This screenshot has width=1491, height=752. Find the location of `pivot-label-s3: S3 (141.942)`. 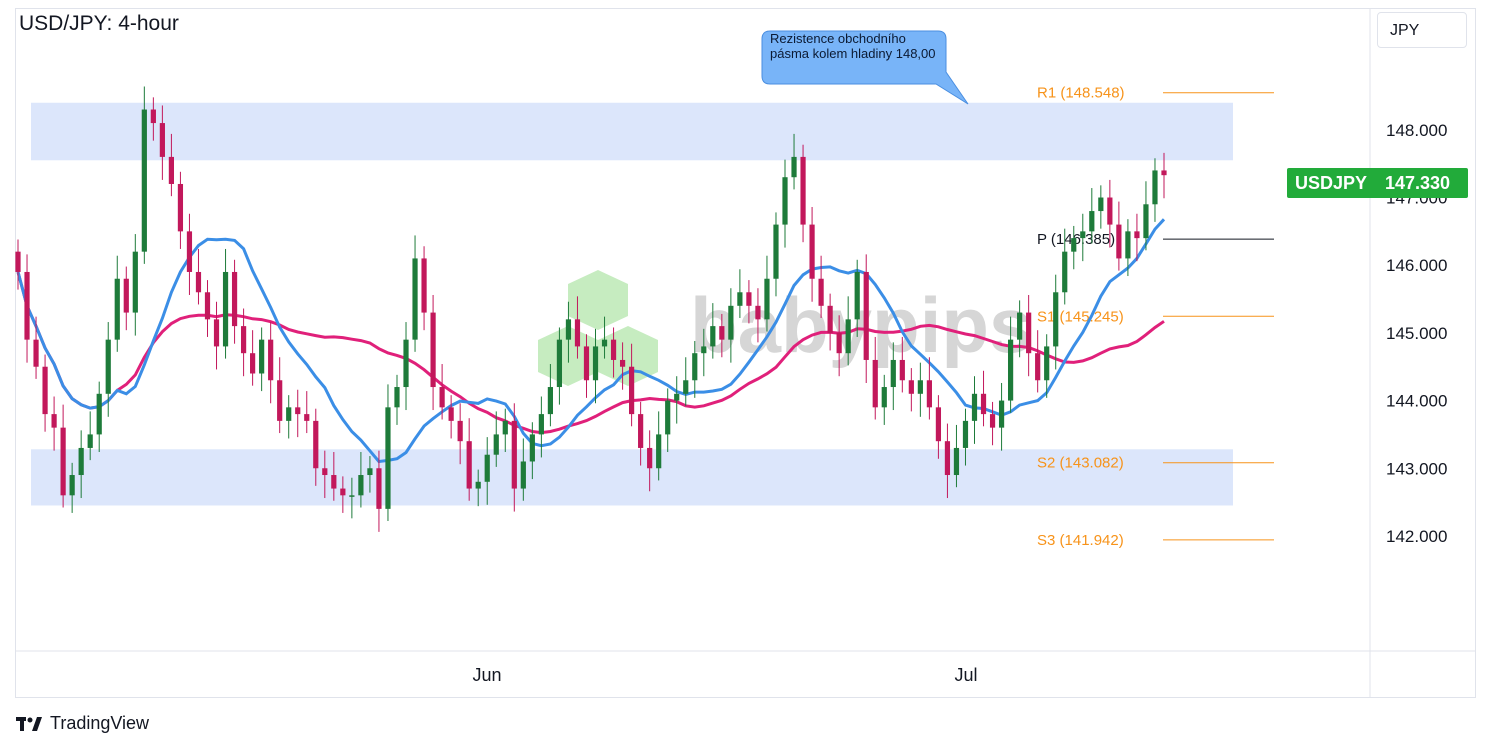

pivot-label-s3: S3 (141.942) is located at coordinates (1080, 540).